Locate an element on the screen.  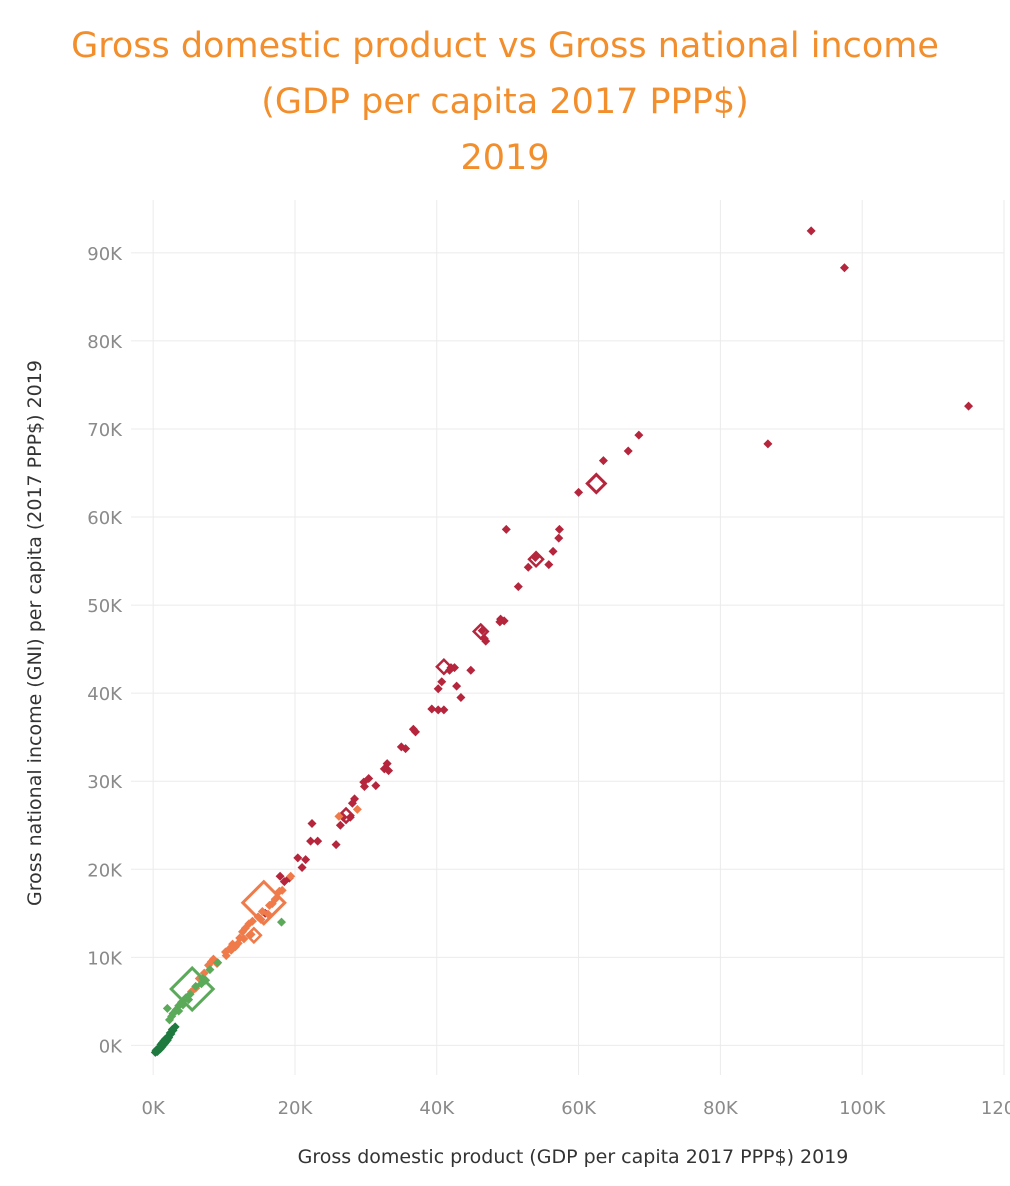
chart-title-line-2: (GDP per capita 2017 PPP$) is located at coordinates (505, 102).